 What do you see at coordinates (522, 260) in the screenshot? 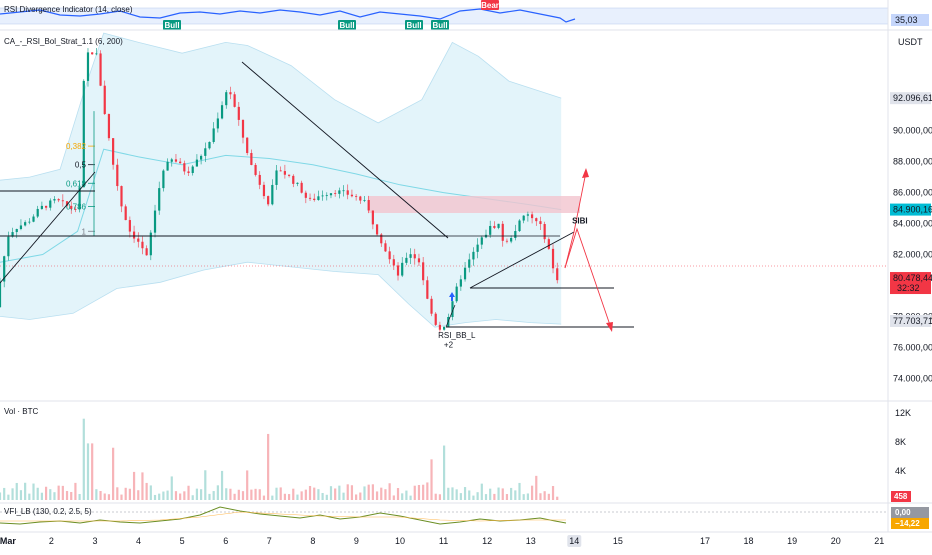
I see `rising-wedge-line` at bounding box center [522, 260].